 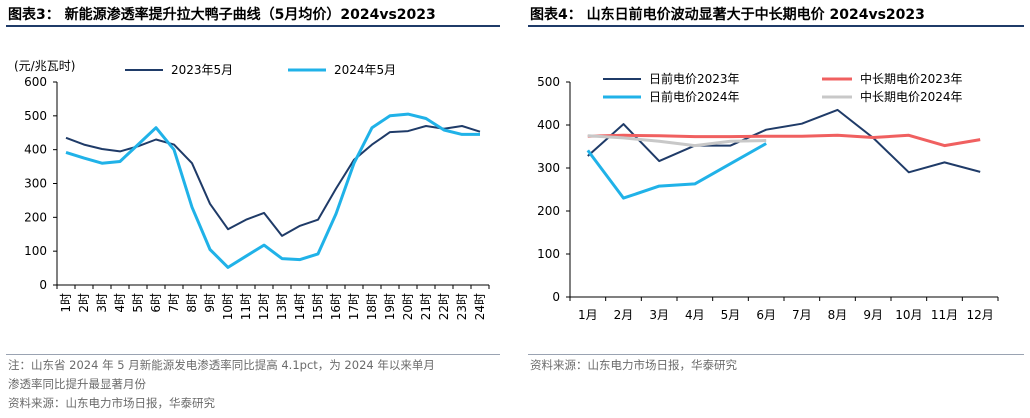 I want to click on right-source-note: 资料来源：山东电力市场日报，华泰研究, so click(x=633, y=365).